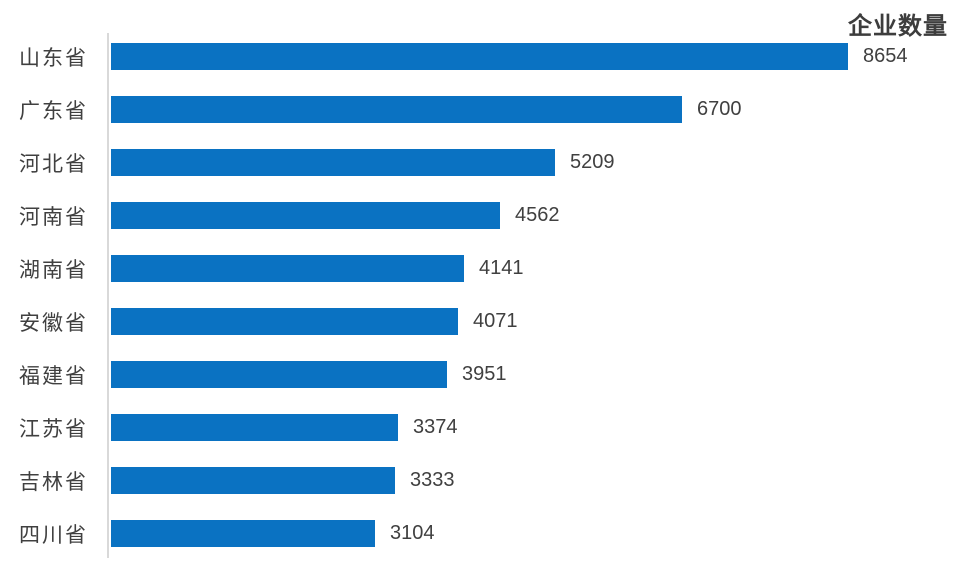  I want to click on bar-row: 河北省 5209, so click(479, 162).